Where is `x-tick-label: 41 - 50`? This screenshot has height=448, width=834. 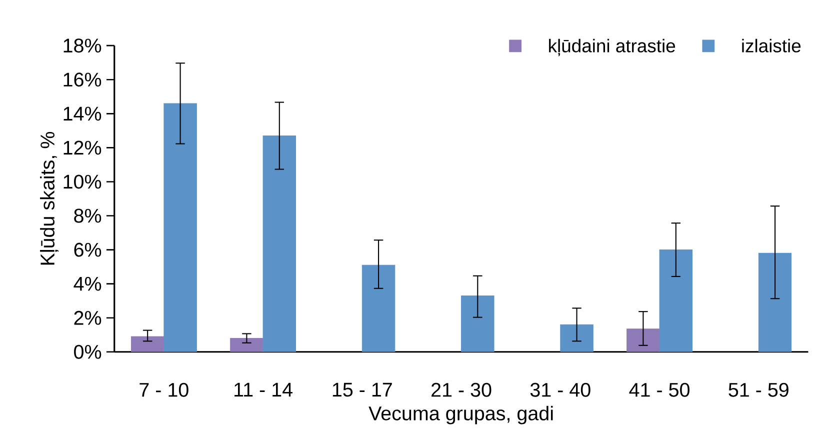 x-tick-label: 41 - 50 is located at coordinates (659, 389).